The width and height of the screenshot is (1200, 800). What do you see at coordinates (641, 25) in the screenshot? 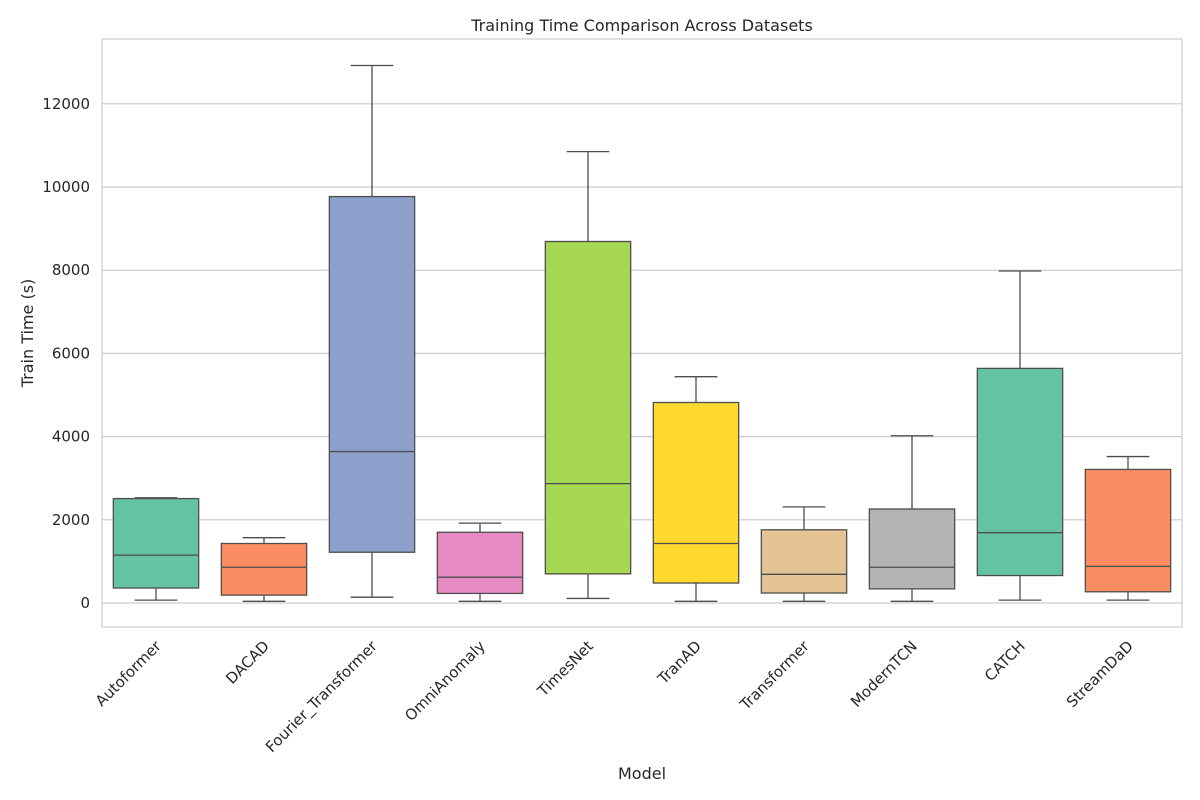
I see `chart-title: Training Time Comparison Across Datasets` at bounding box center [641, 25].